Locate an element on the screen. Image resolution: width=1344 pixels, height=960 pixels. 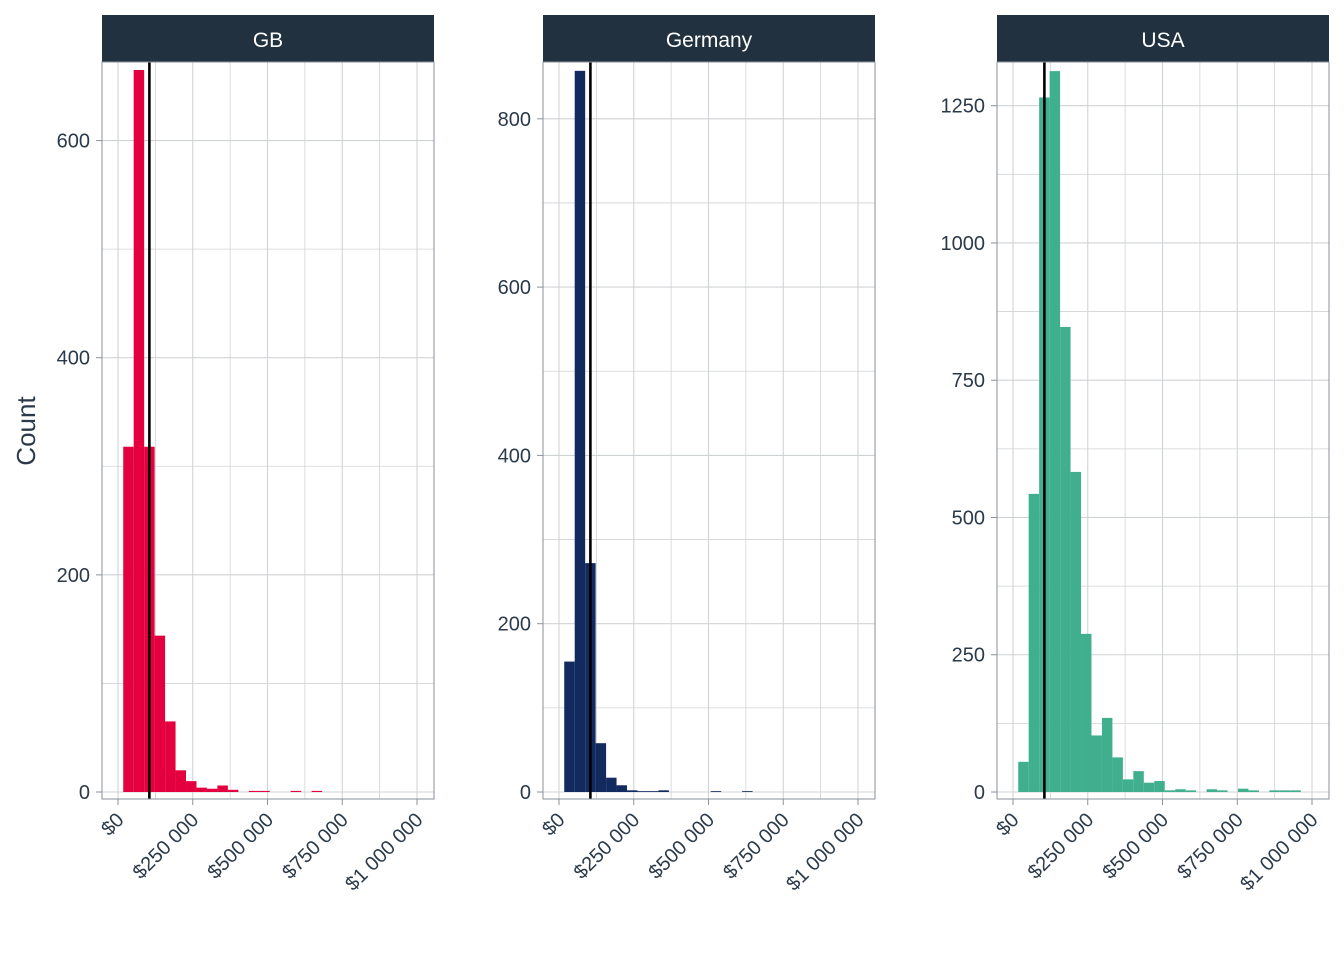
y-tick-label: 800 is located at coordinates (514, 120).